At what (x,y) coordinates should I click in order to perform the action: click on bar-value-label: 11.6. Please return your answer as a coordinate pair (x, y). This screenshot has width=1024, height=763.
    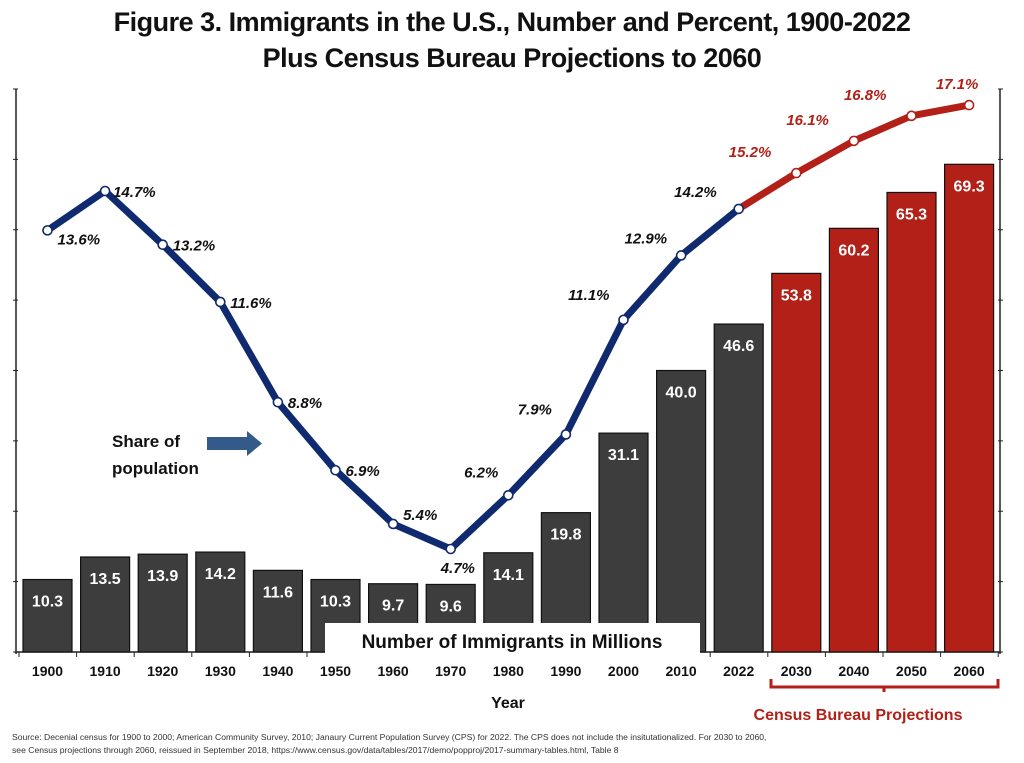
    Looking at the image, I should click on (278, 592).